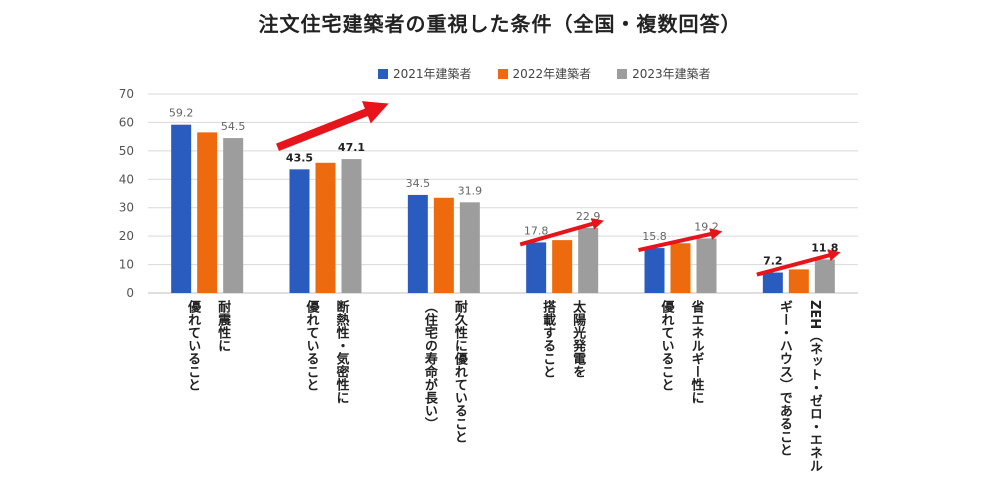  I want to click on x-category-label: 断熱性・気密性に 優れていること, so click(326, 352).